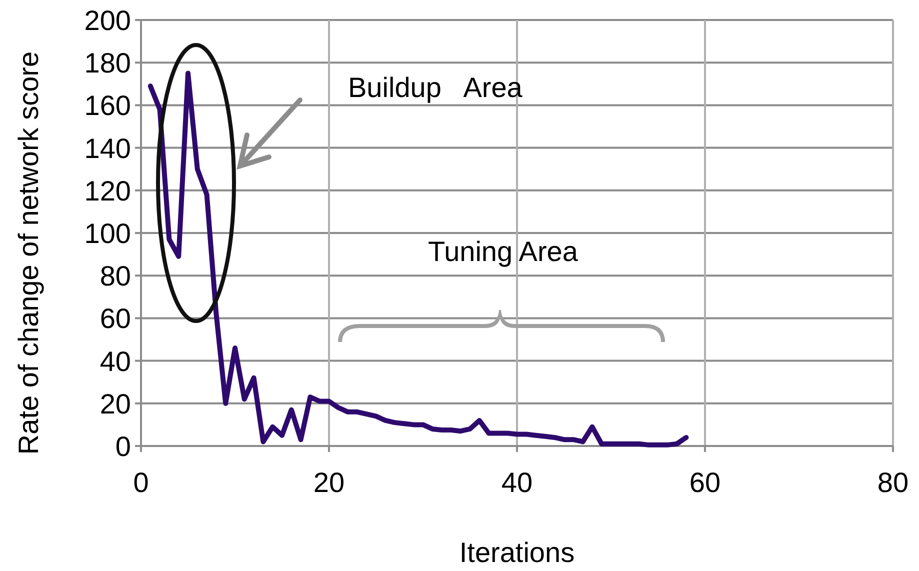  What do you see at coordinates (329, 482) in the screenshot?
I see `x-tick-label: 20` at bounding box center [329, 482].